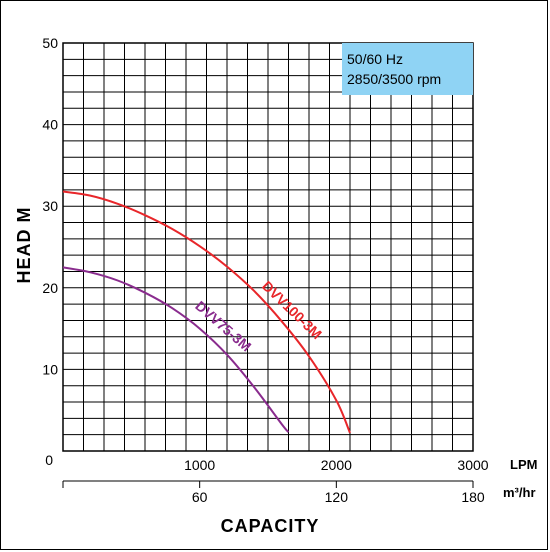  I want to click on secondary-tick-label: 120, so click(337, 497).